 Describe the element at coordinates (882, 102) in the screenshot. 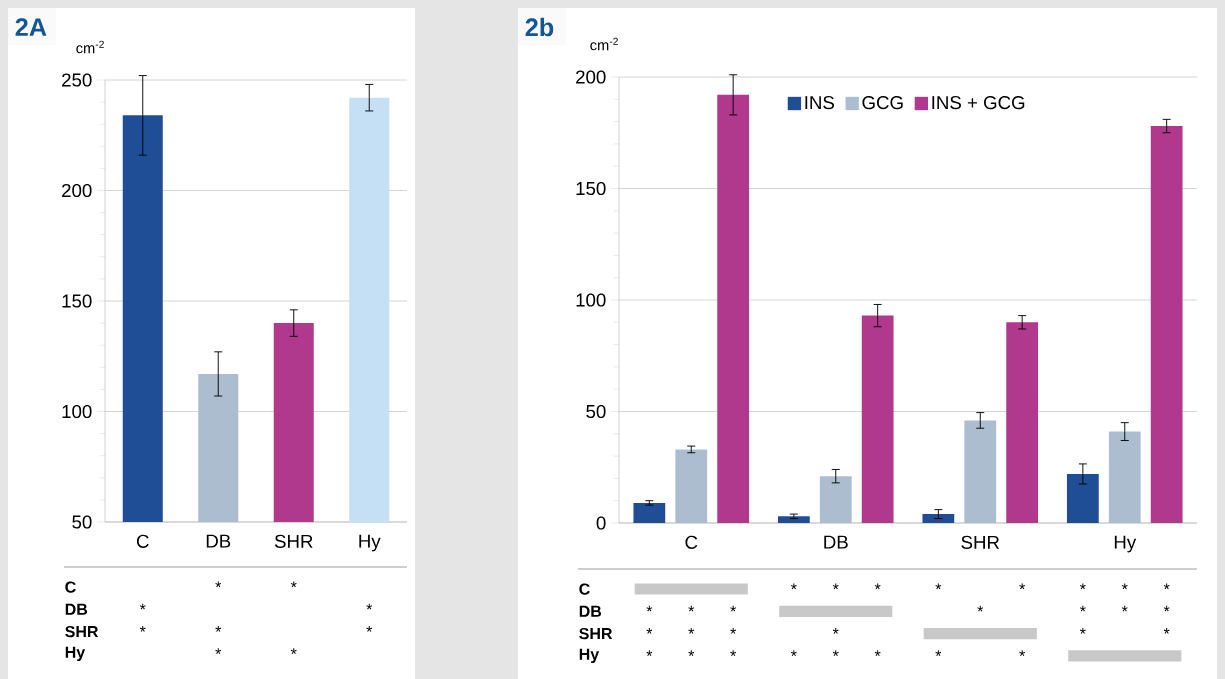

I see `legend-label: GCG` at that location.